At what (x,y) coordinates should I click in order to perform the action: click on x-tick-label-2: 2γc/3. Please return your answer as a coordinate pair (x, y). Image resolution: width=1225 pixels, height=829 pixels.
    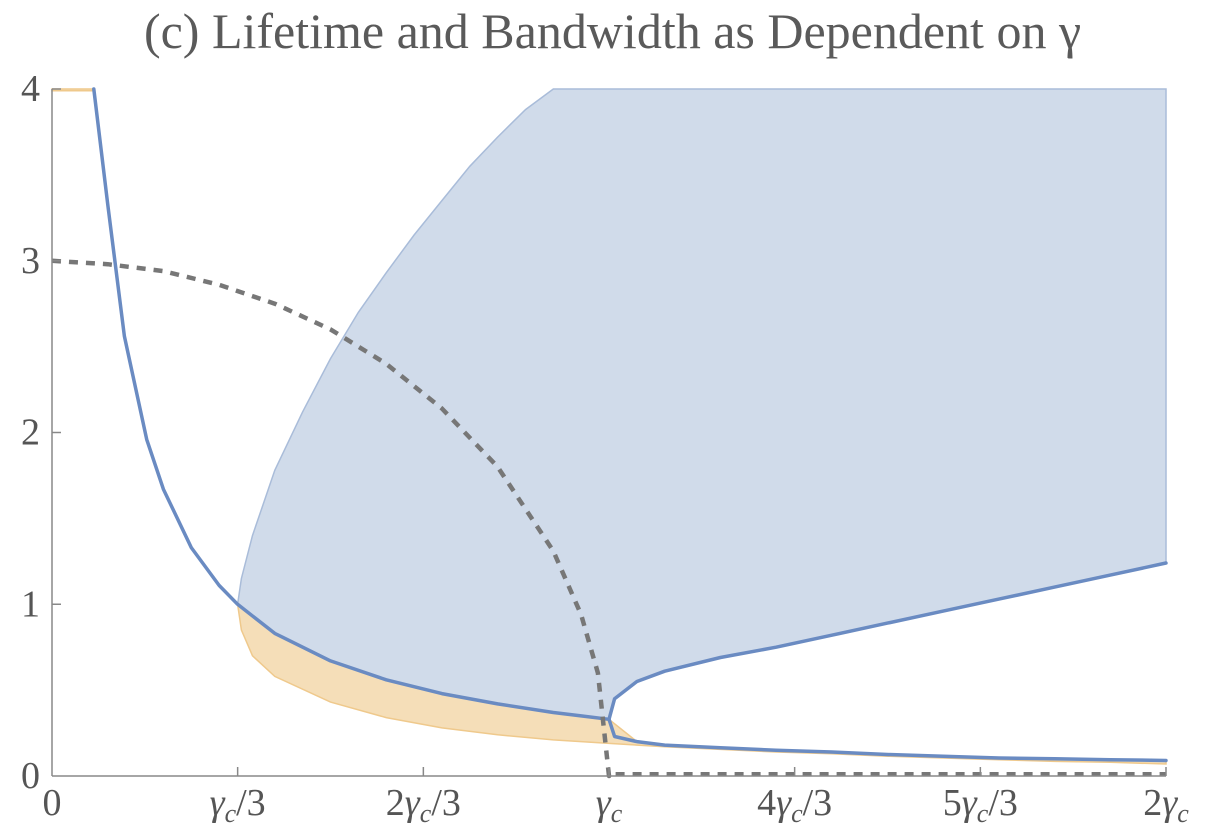
    Looking at the image, I should click on (423, 805).